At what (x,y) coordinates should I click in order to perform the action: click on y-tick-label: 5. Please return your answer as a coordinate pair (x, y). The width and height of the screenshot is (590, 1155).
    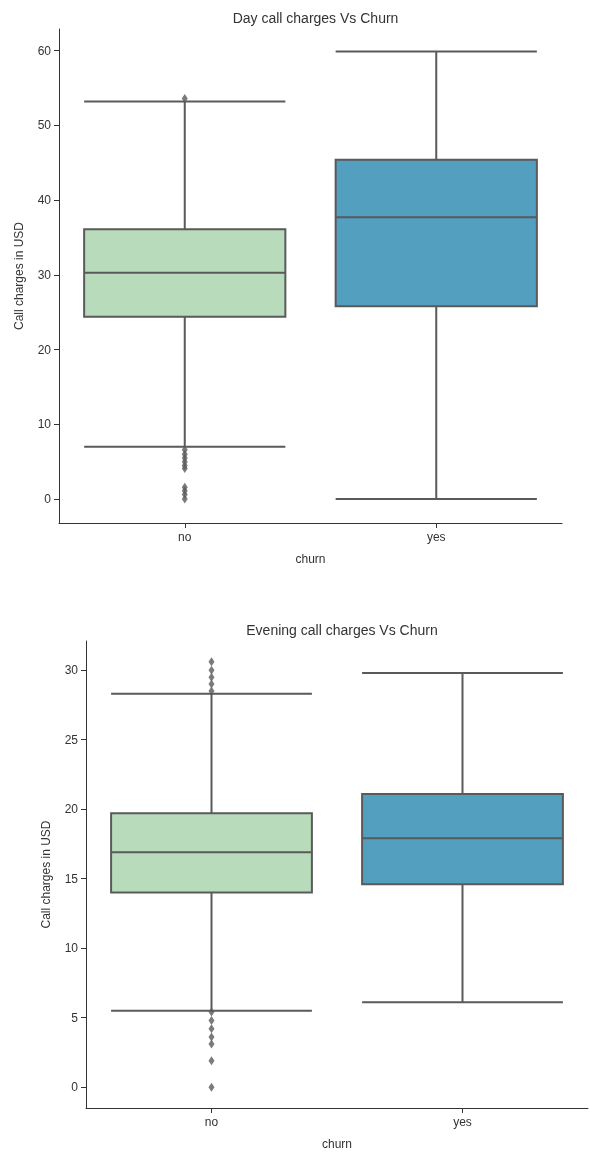
    Looking at the image, I should click on (75, 1017).